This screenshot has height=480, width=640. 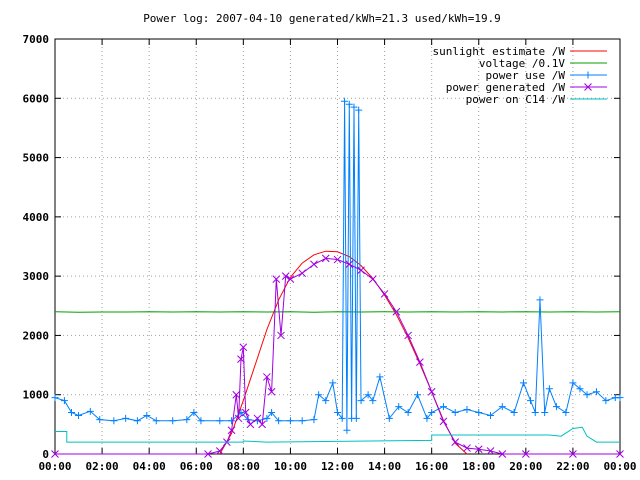 I want to click on x-tick-label: 10:00, so click(x=290, y=466).